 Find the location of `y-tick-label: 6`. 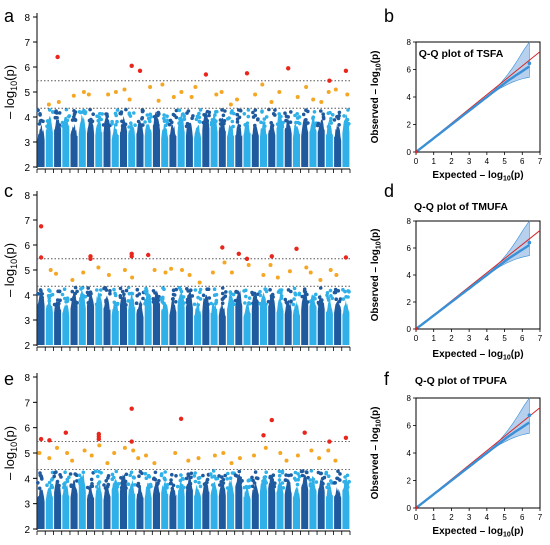

y-tick-label: 6 is located at coordinates (409, 426).